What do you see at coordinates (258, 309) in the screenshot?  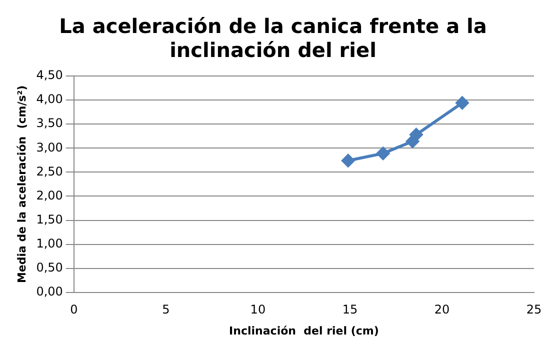 I see `x-tick-label: 10` at bounding box center [258, 309].